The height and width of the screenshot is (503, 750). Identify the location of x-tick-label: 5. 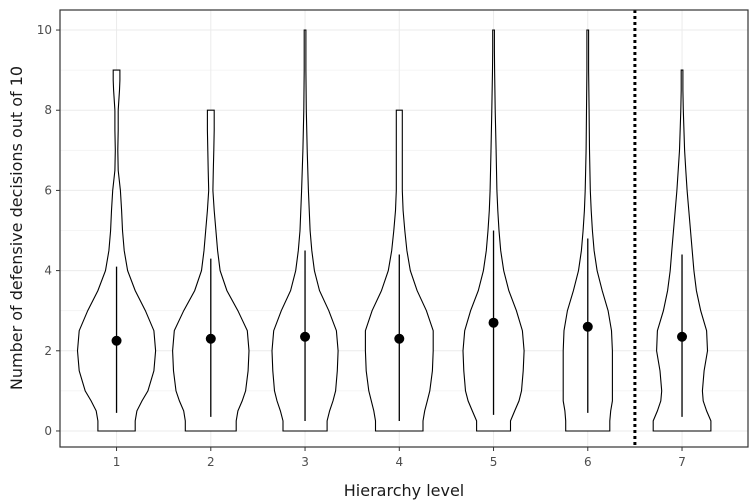
(494, 462).